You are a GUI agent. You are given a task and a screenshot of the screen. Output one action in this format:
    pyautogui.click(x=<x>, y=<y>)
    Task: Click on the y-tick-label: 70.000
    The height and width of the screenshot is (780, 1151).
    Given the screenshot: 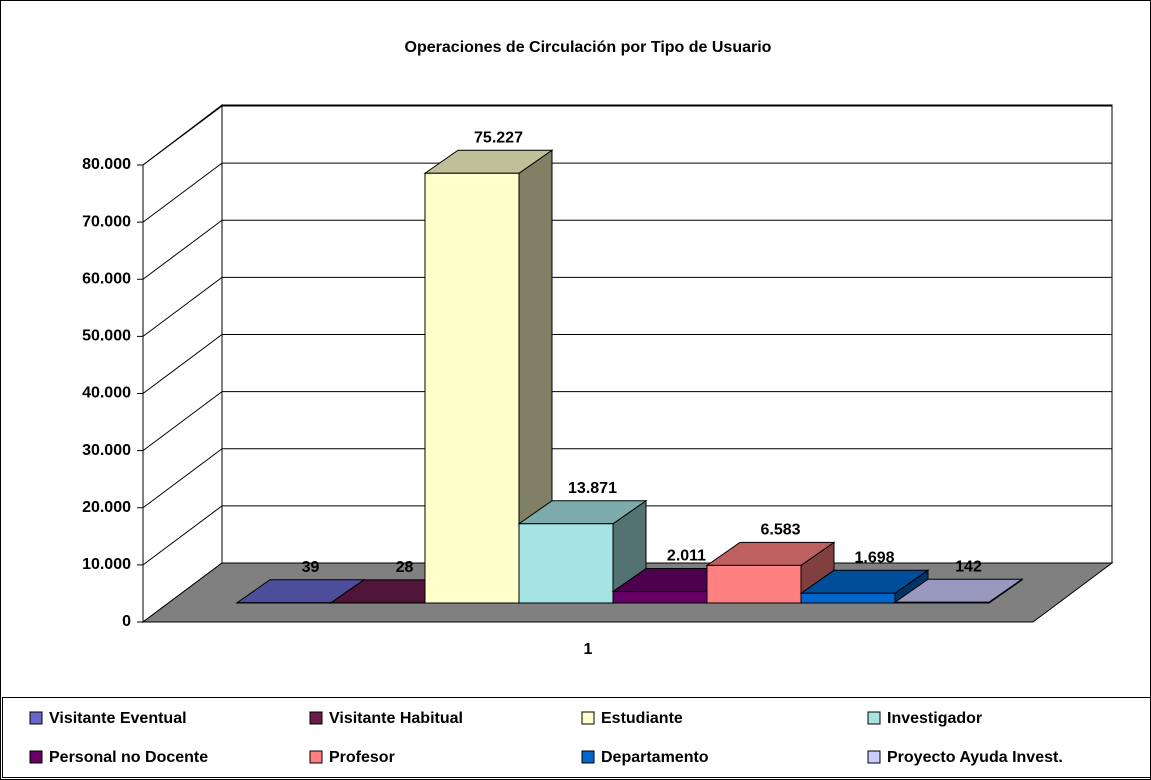 What is the action you would take?
    pyautogui.click(x=106, y=221)
    